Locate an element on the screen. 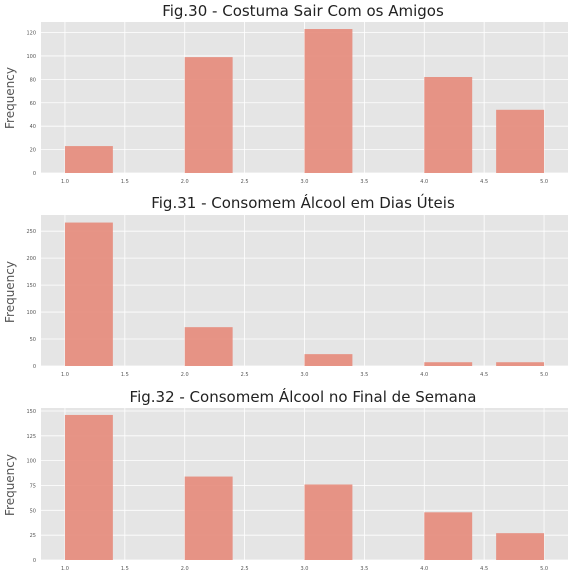 The image size is (576, 576). y-tick-label: 125 is located at coordinates (31, 437).